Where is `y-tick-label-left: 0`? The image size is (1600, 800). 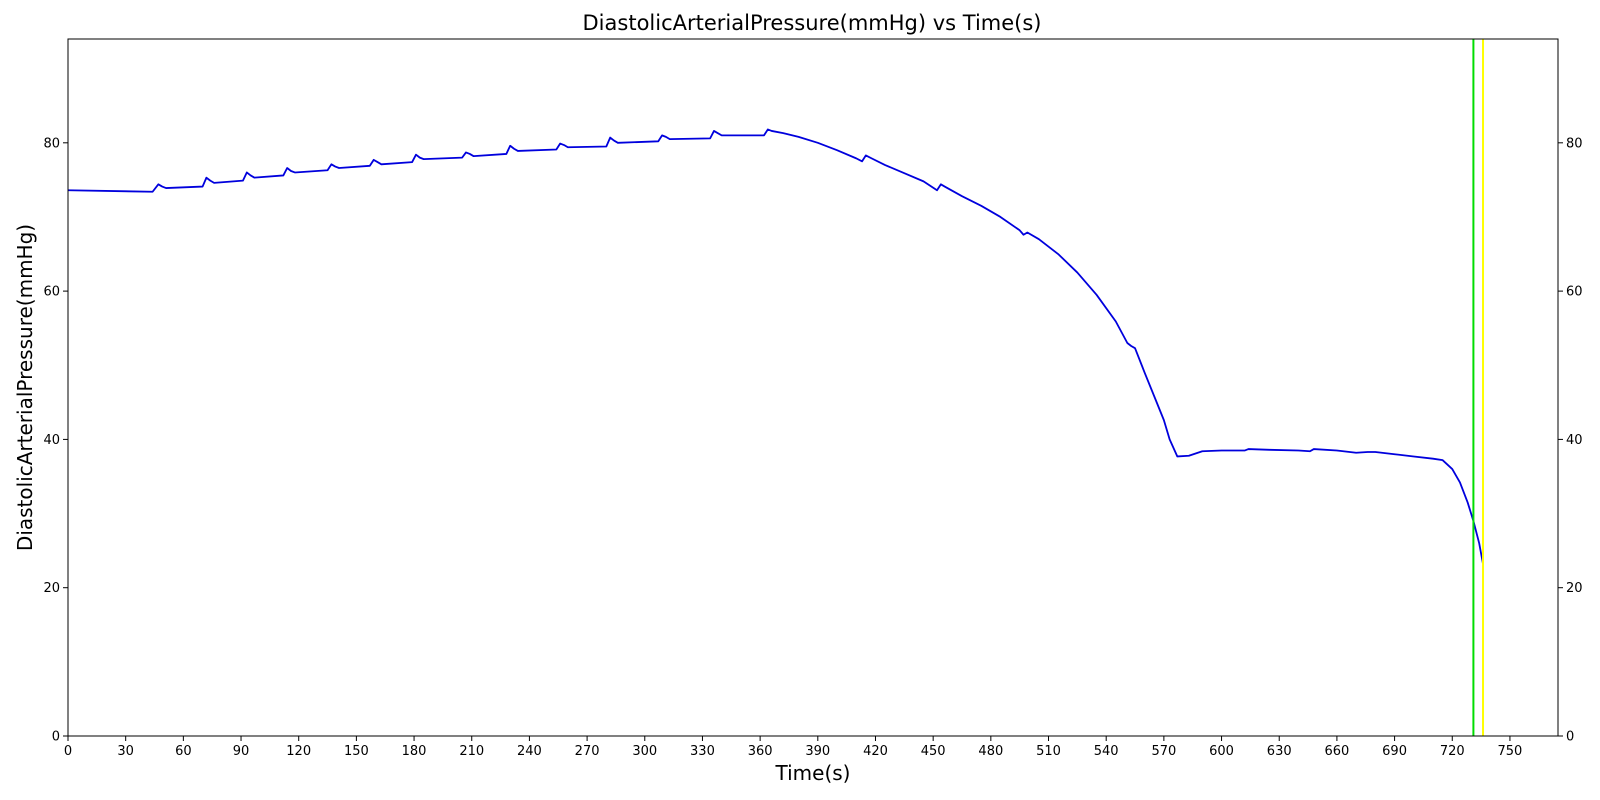 y-tick-label-left: 0 is located at coordinates (56, 737).